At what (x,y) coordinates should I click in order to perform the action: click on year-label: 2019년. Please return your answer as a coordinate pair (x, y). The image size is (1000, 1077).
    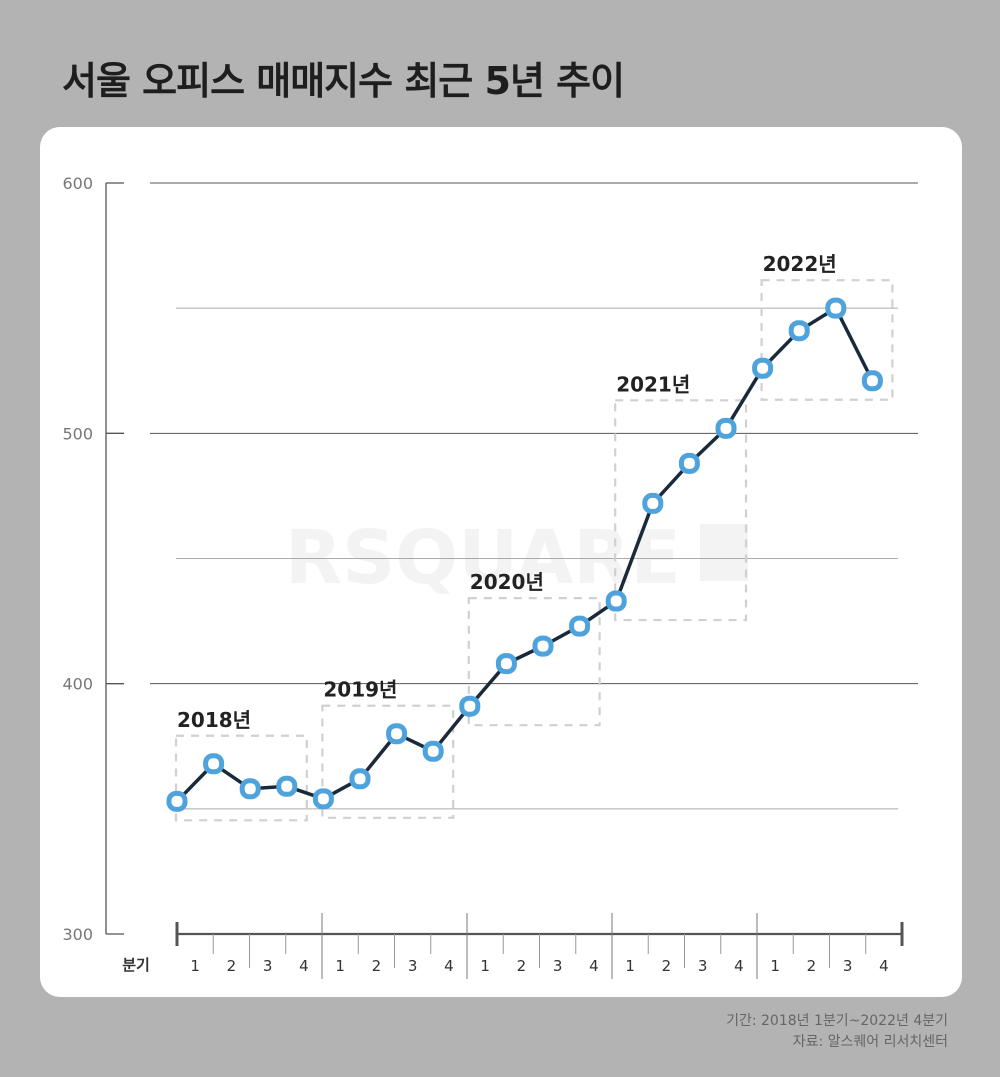
    Looking at the image, I should click on (360, 690).